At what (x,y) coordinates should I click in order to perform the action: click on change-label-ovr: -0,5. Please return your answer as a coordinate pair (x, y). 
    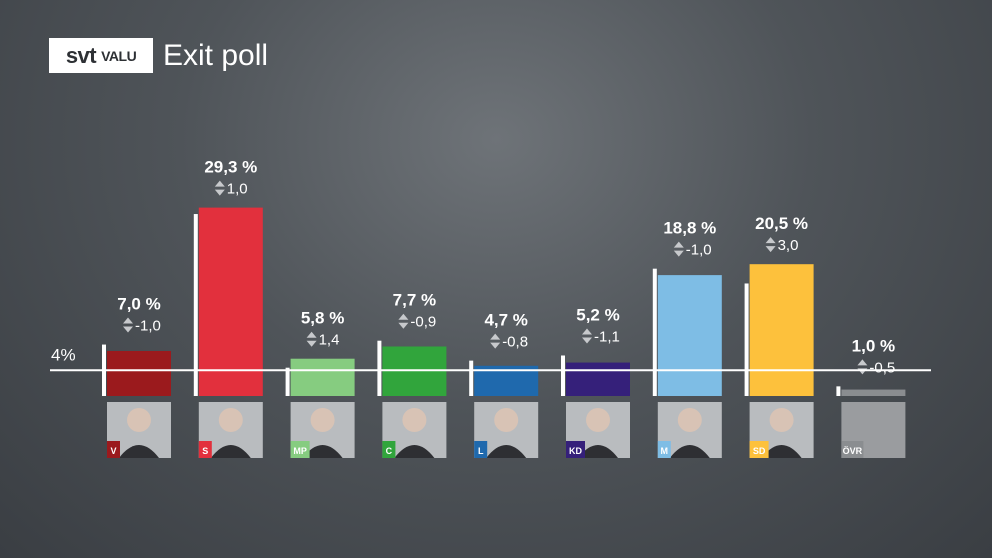
    Looking at the image, I should click on (882, 367).